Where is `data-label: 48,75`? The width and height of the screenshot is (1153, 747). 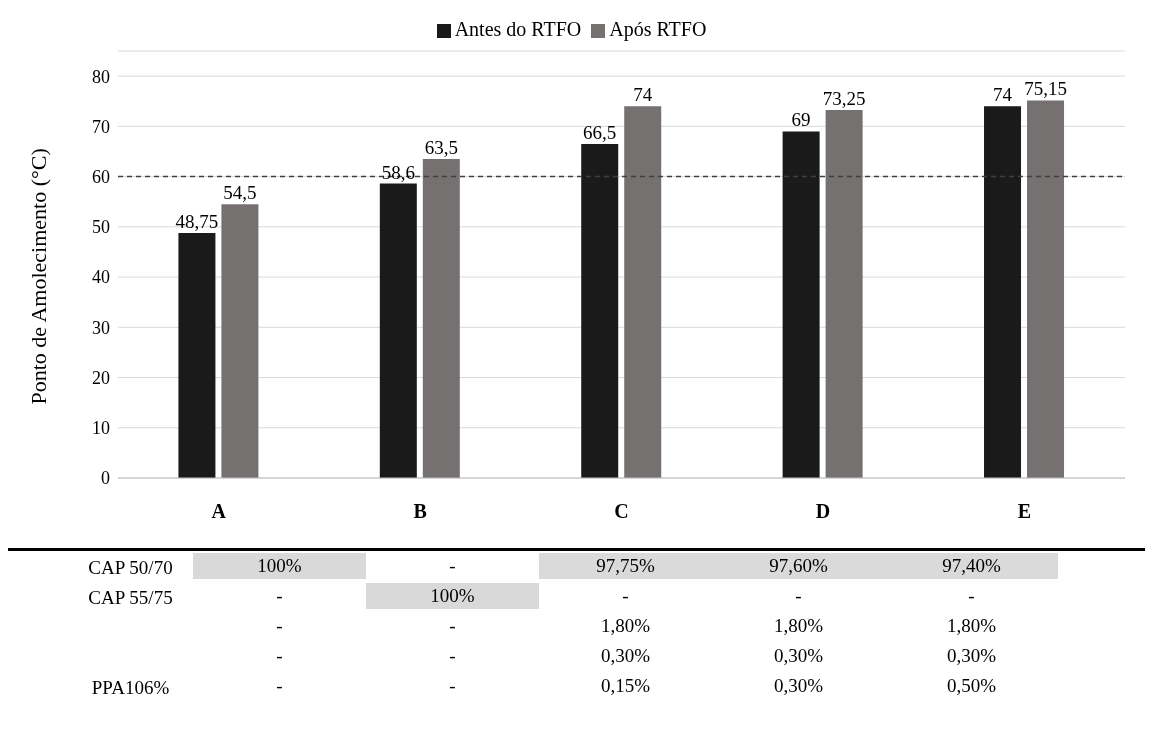 data-label: 48,75 is located at coordinates (197, 222).